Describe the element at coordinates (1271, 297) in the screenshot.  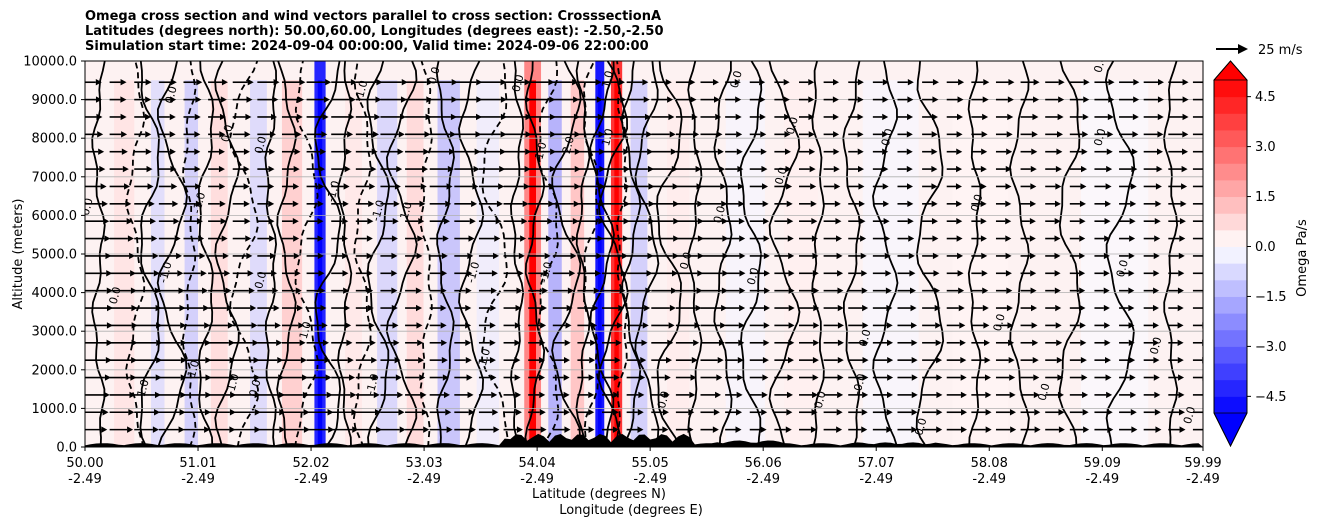
I see `colorbar-tick-label: −1.5` at that location.